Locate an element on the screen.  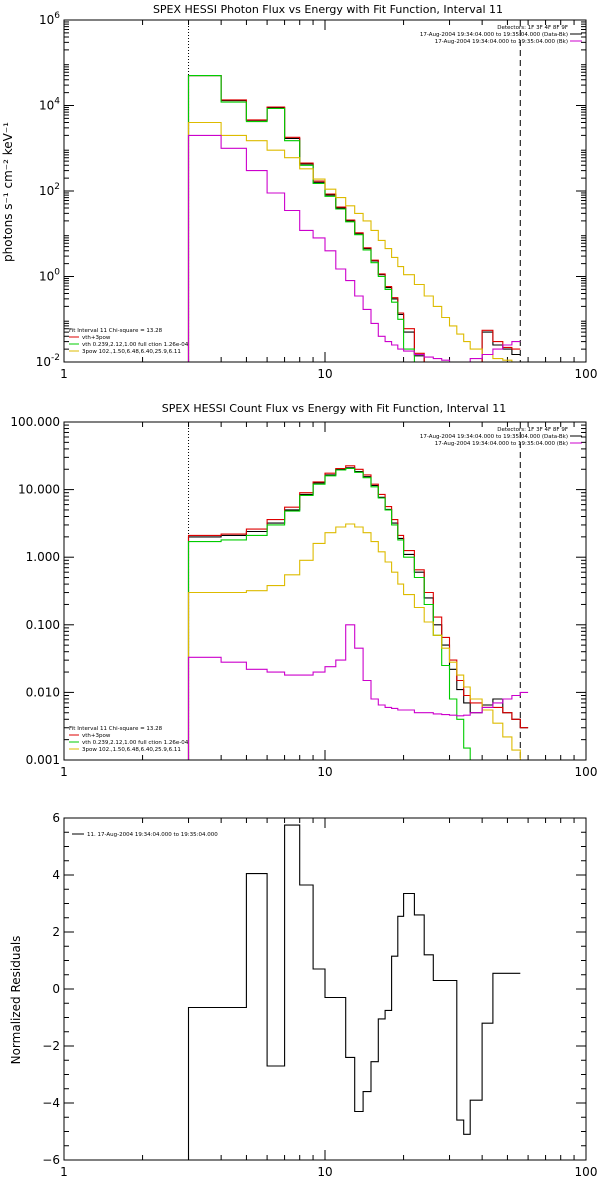
y-tick-label: 10⁻² is located at coordinates (48, 361).